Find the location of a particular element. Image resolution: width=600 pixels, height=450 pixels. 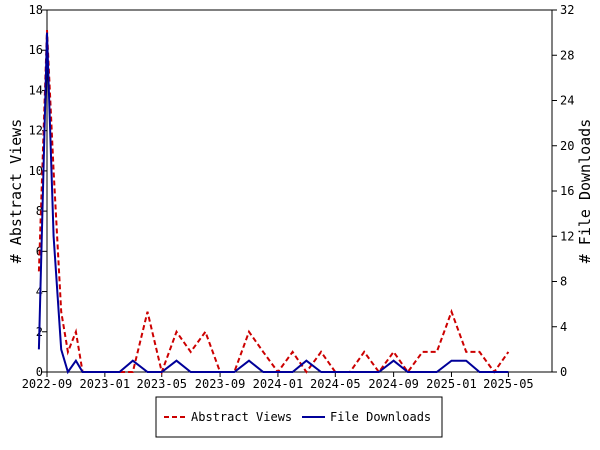

left-y-tick-label: 18 is located at coordinates (36, 10).